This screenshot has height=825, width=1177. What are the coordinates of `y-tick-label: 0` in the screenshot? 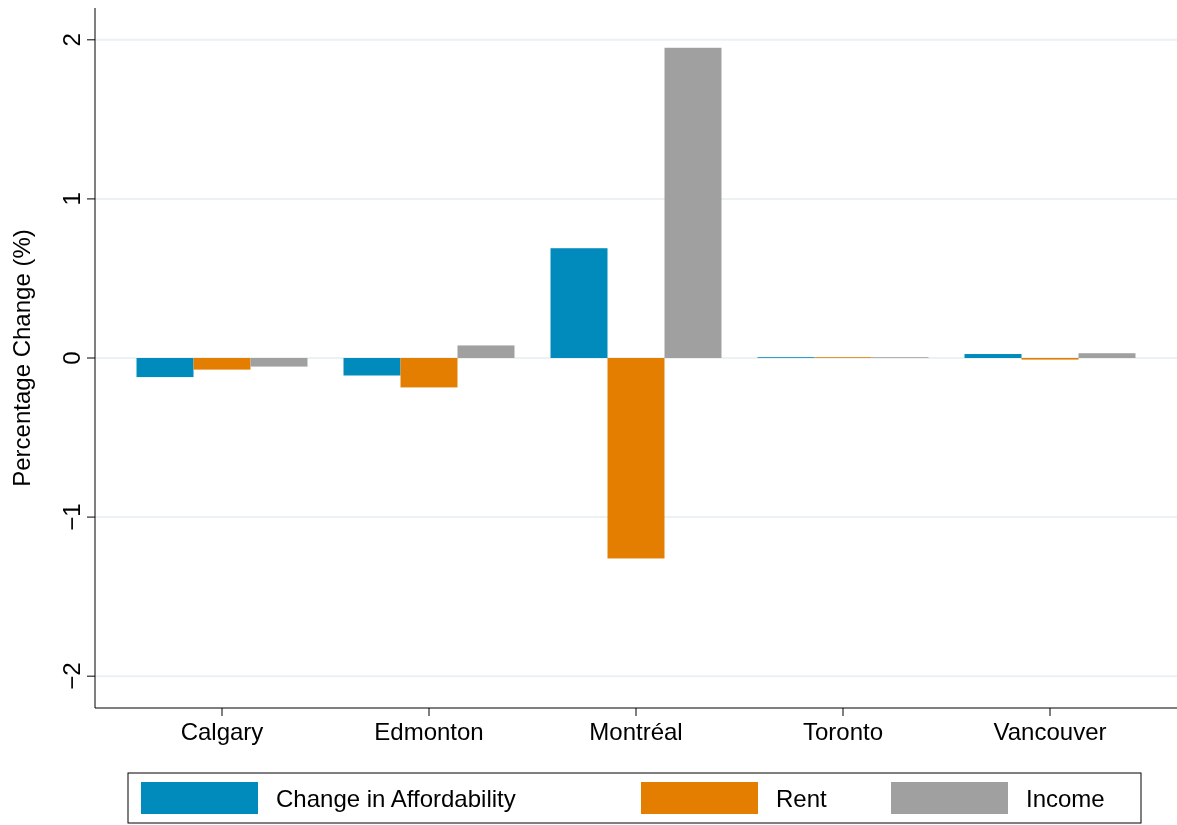 It's located at (71, 358).